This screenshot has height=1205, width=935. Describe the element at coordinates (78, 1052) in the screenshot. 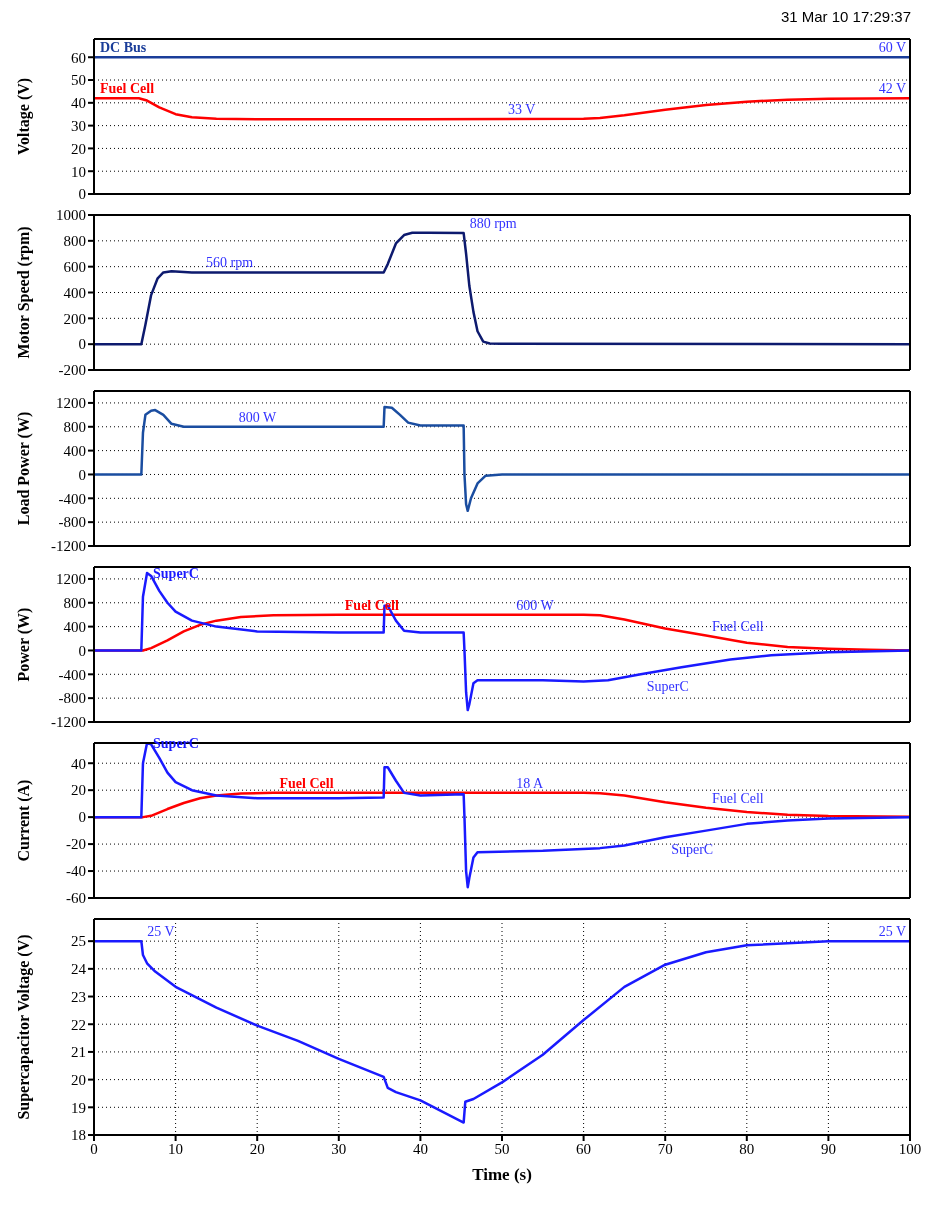

I see `y-tick-label: 21` at that location.